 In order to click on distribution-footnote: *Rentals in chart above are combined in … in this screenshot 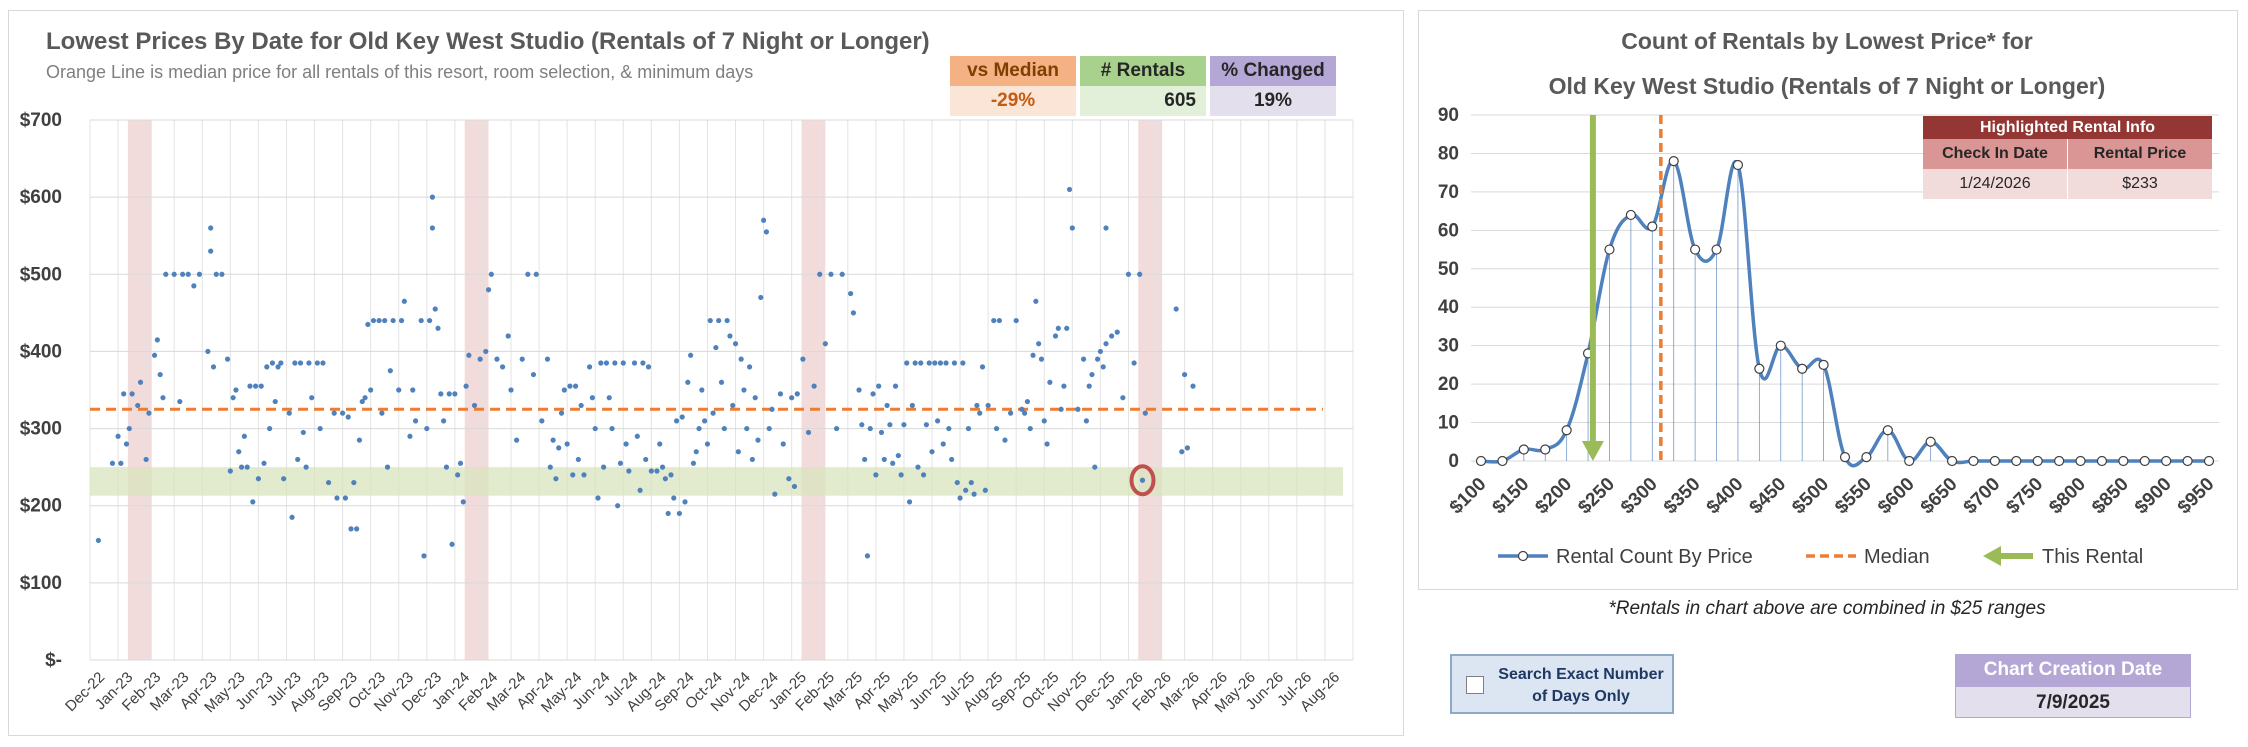, I will do `click(1827, 608)`.